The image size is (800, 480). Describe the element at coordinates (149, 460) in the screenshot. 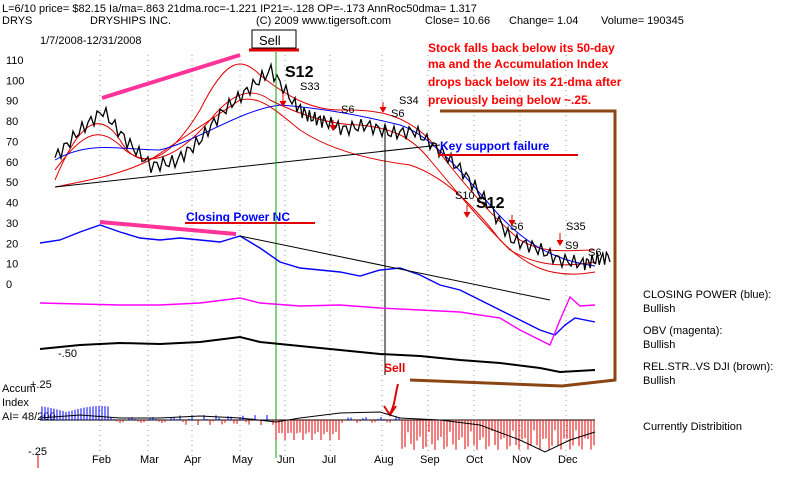

I see `month-tick-label: Mar` at that location.